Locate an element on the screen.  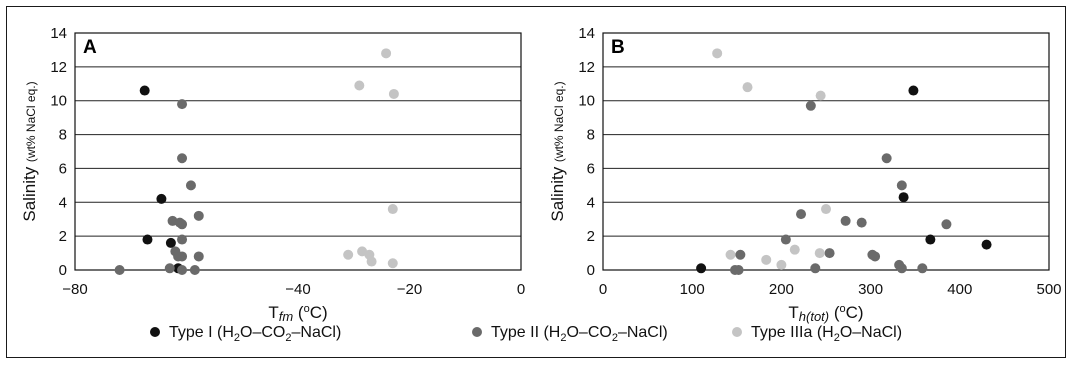
x-tick-label: 500 is located at coordinates (1048, 289).